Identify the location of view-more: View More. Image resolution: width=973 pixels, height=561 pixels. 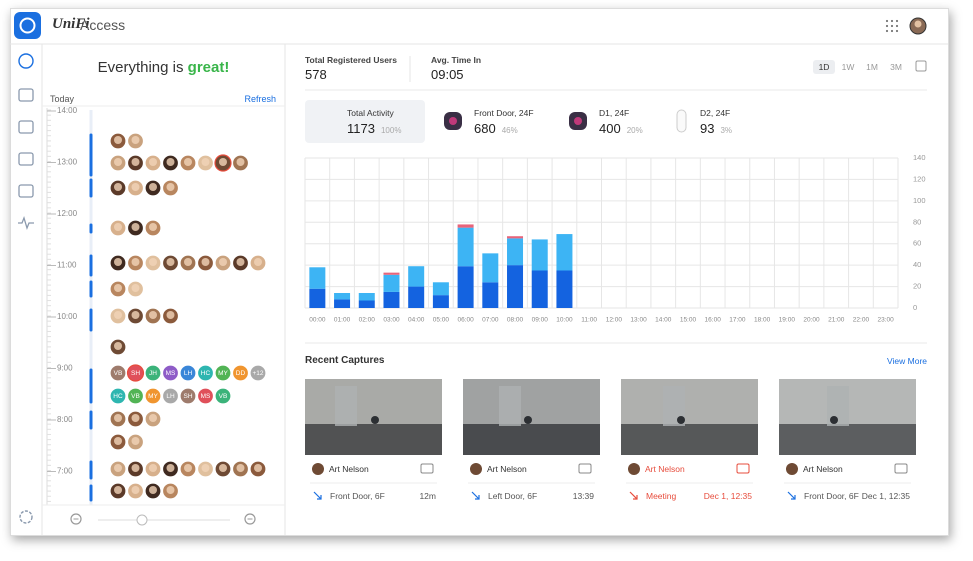
(907, 361).